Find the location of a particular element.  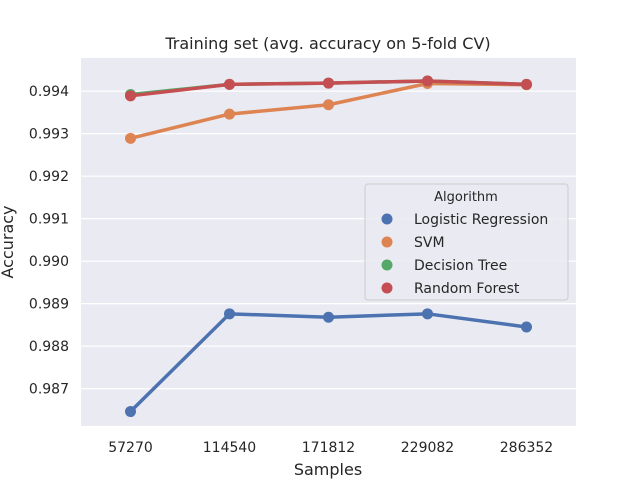

y-axis-label: Accuracy is located at coordinates (8, 241).